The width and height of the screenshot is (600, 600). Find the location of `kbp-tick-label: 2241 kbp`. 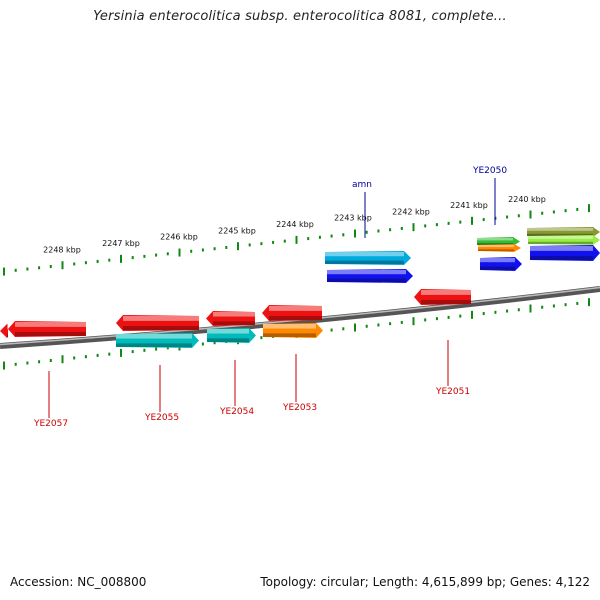

kbp-tick-label: 2241 kbp is located at coordinates (469, 205).